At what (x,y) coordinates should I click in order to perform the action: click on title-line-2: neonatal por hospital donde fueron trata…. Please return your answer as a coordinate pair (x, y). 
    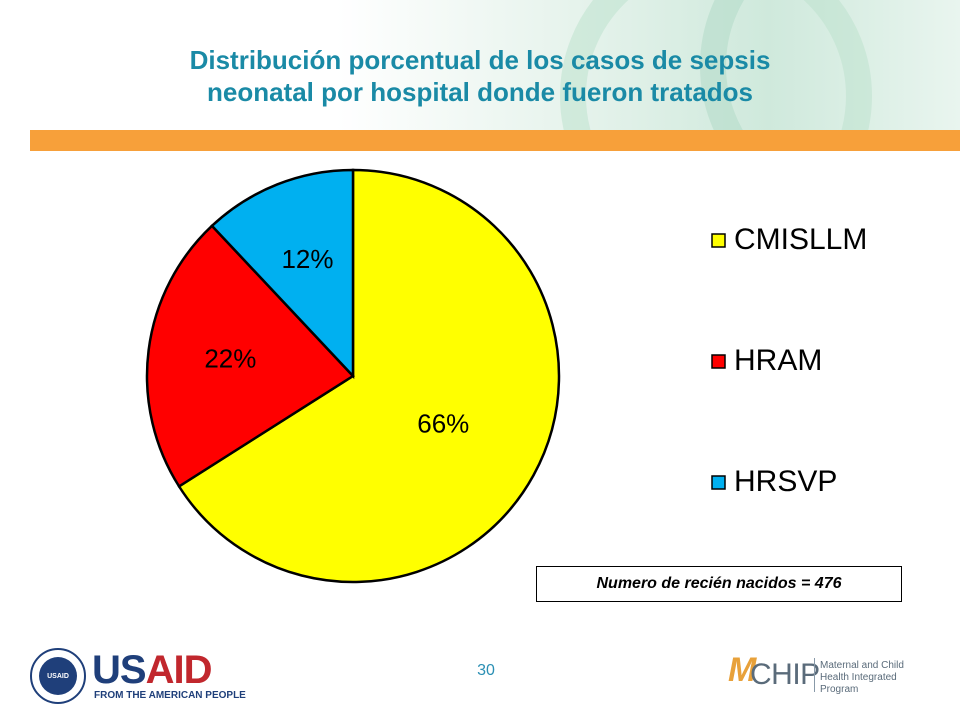
    Looking at the image, I should click on (480, 92).